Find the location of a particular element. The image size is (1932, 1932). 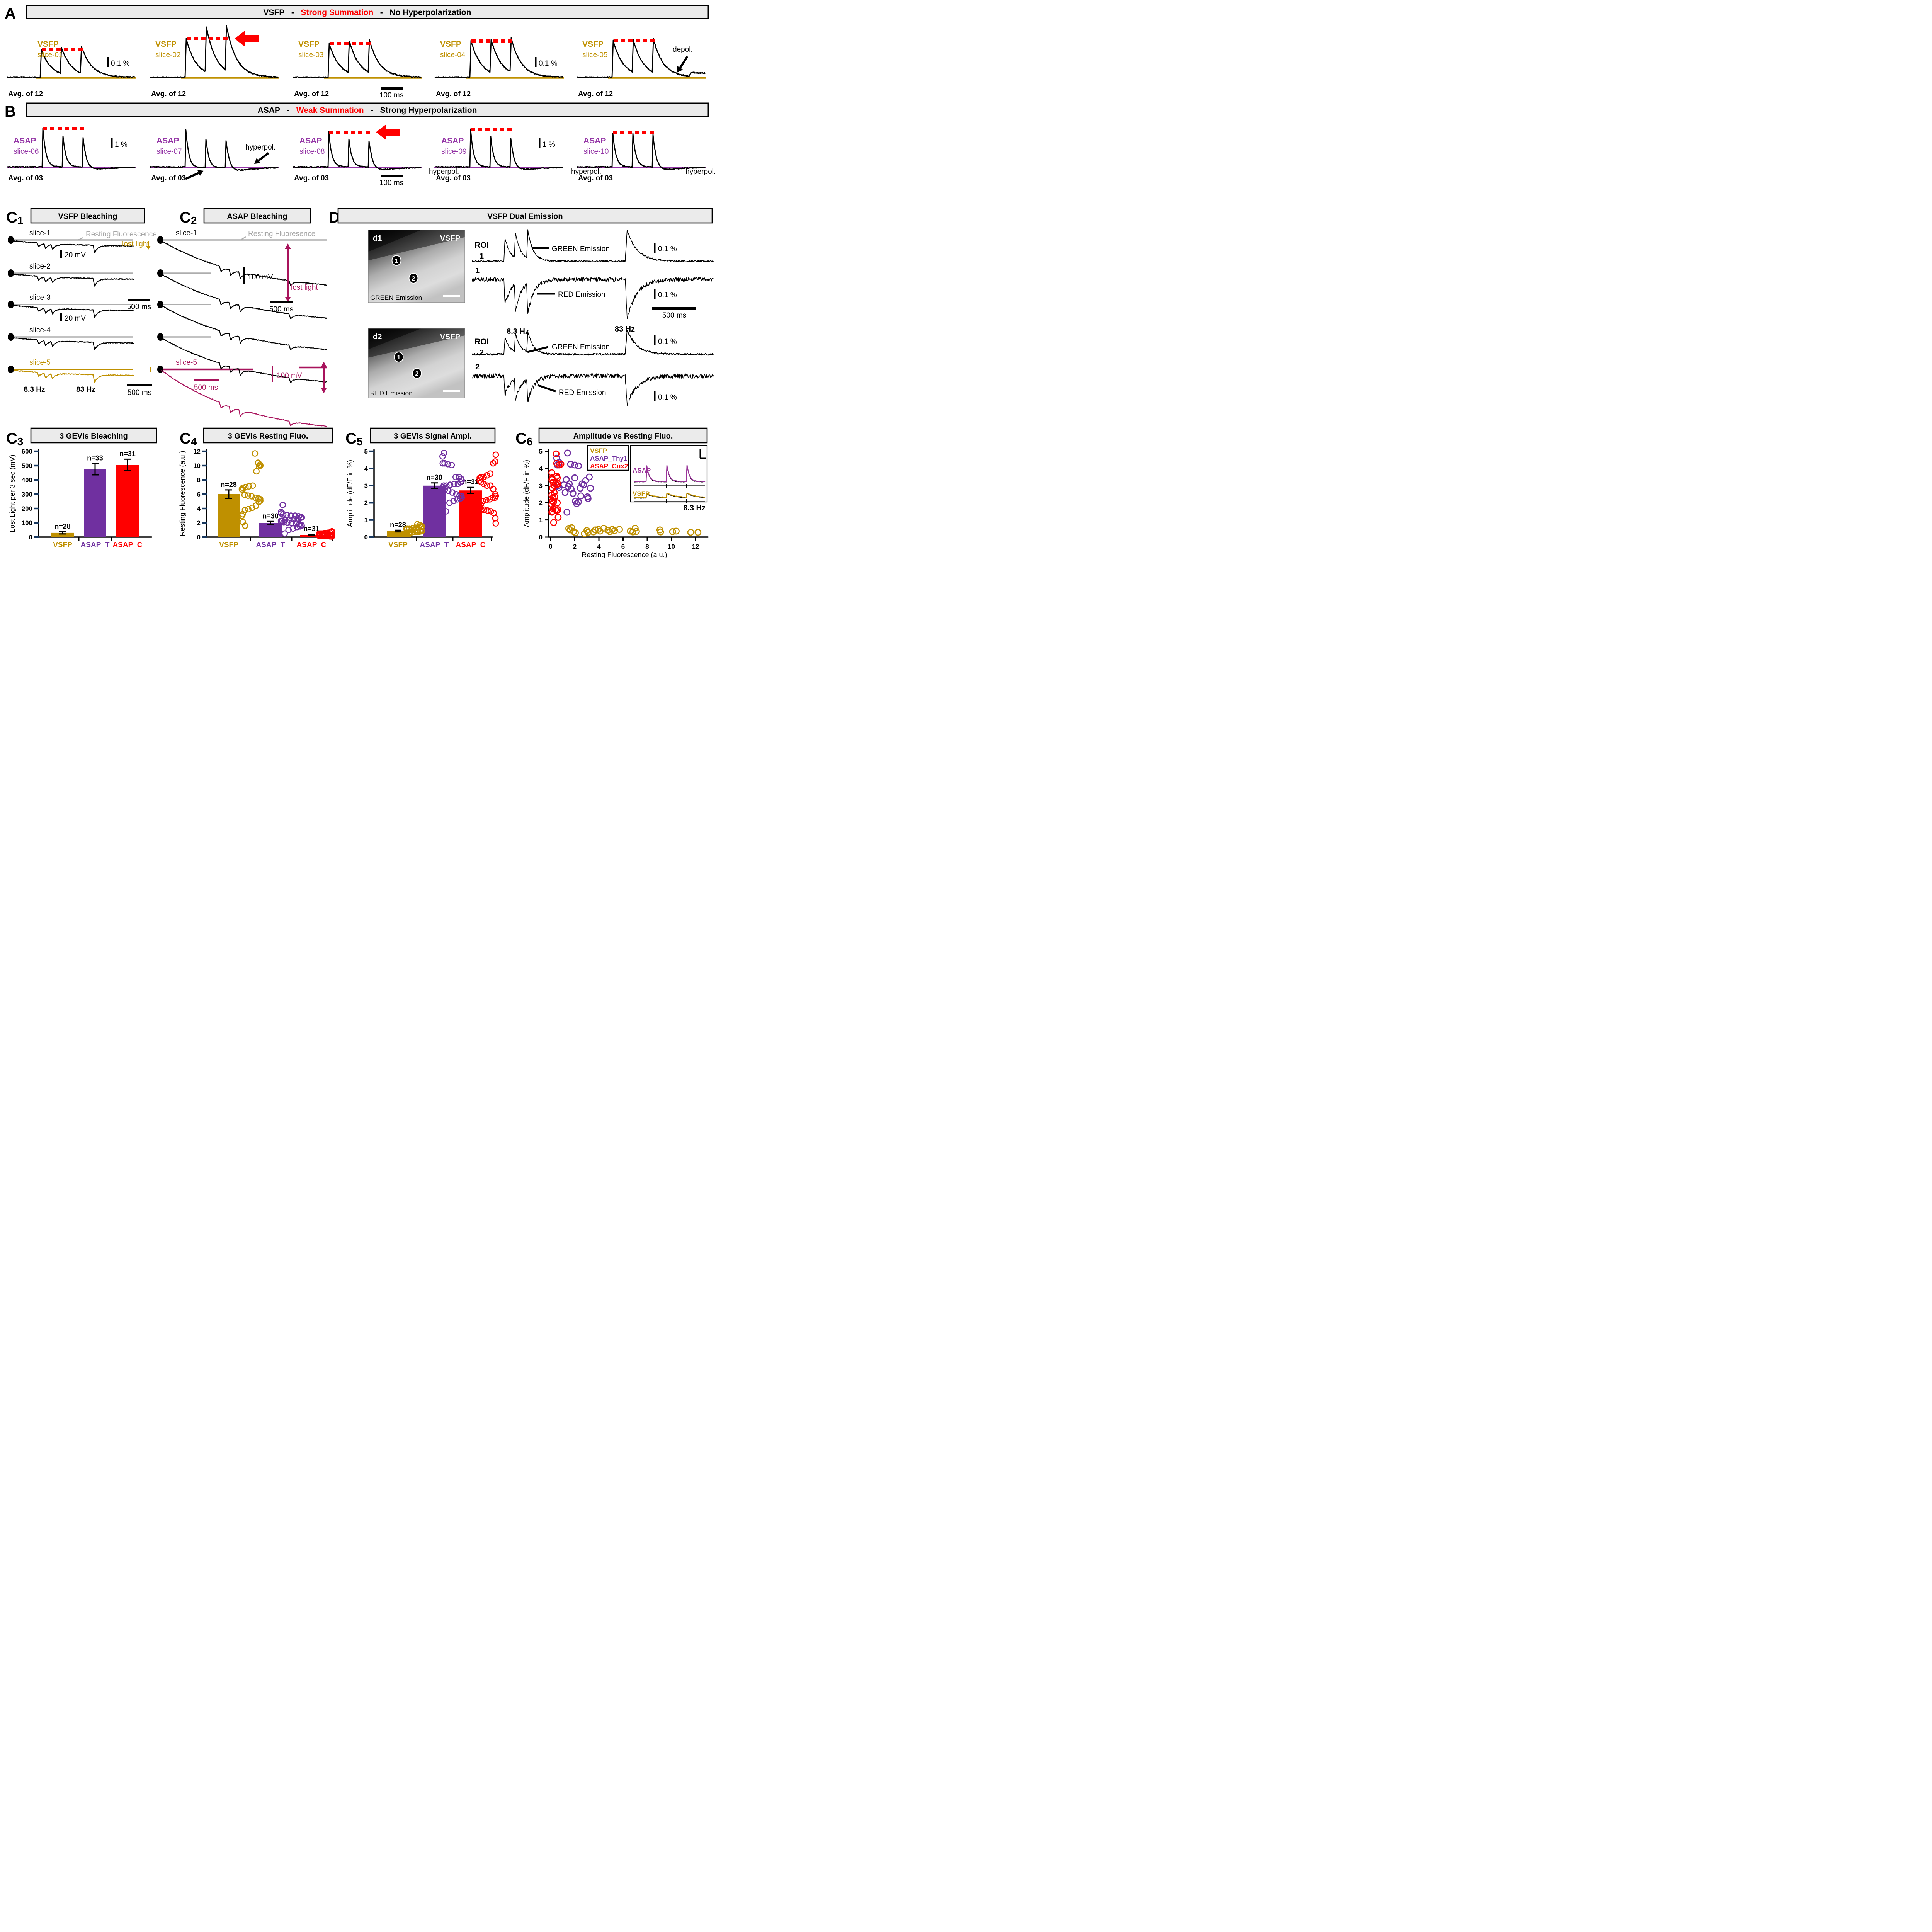

x-tick-label: 8 is located at coordinates (647, 546).